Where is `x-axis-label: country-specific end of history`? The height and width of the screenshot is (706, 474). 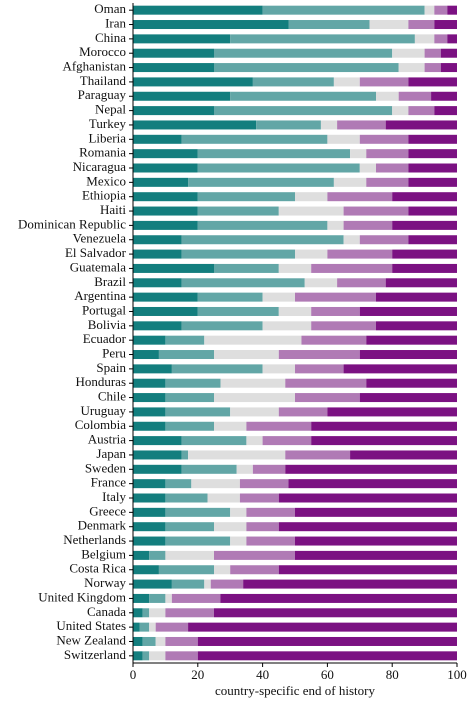 x-axis-label: country-specific end of history is located at coordinates (295, 690).